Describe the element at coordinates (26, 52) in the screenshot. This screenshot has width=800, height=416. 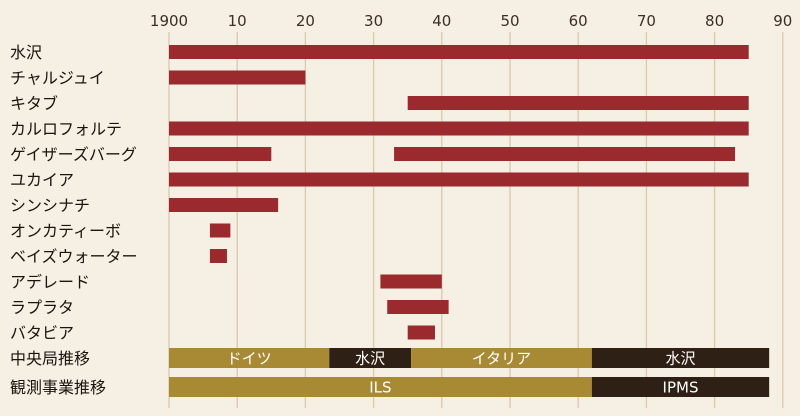
I see `row-label-0: 水沢` at that location.